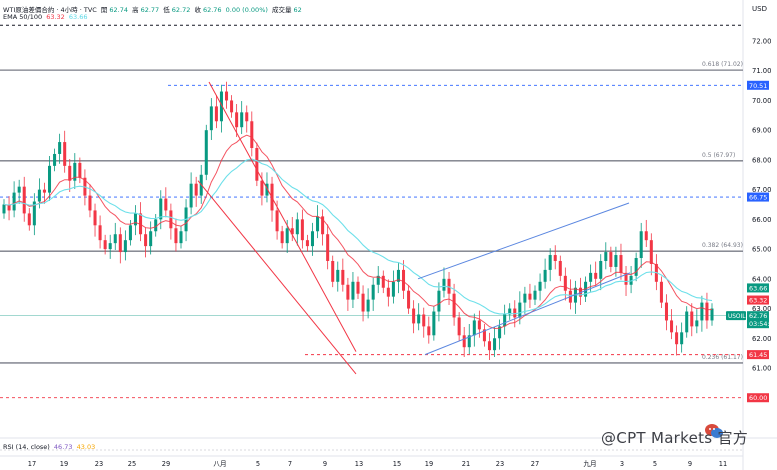  What do you see at coordinates (714, 431) in the screenshot?
I see `wechat-icon` at bounding box center [714, 431].